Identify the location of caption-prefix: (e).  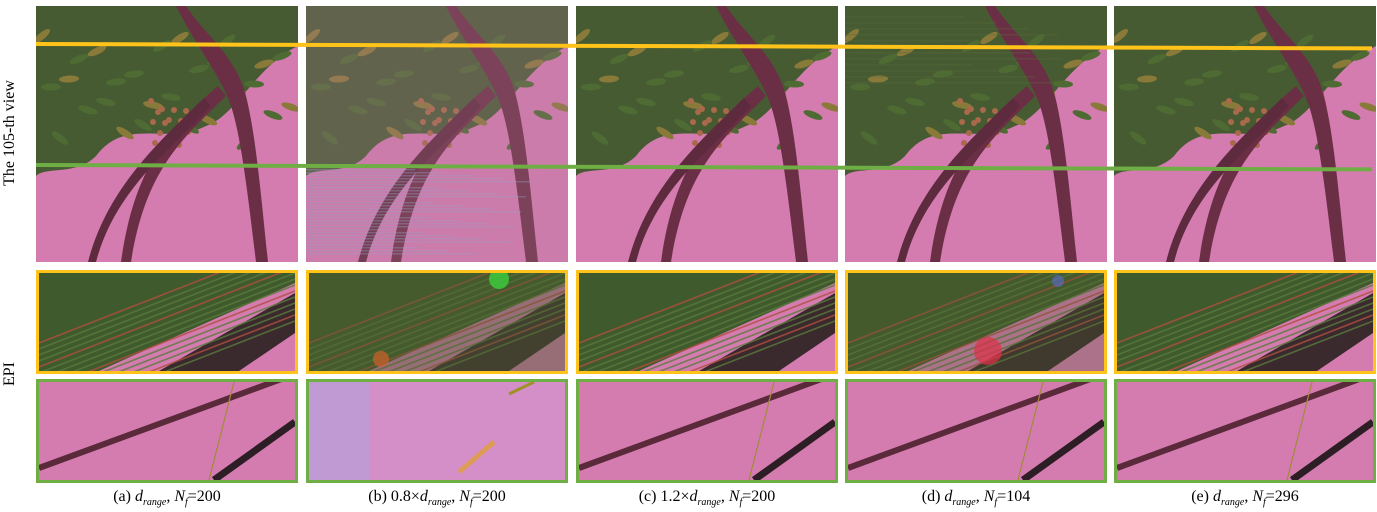
(1202, 496).